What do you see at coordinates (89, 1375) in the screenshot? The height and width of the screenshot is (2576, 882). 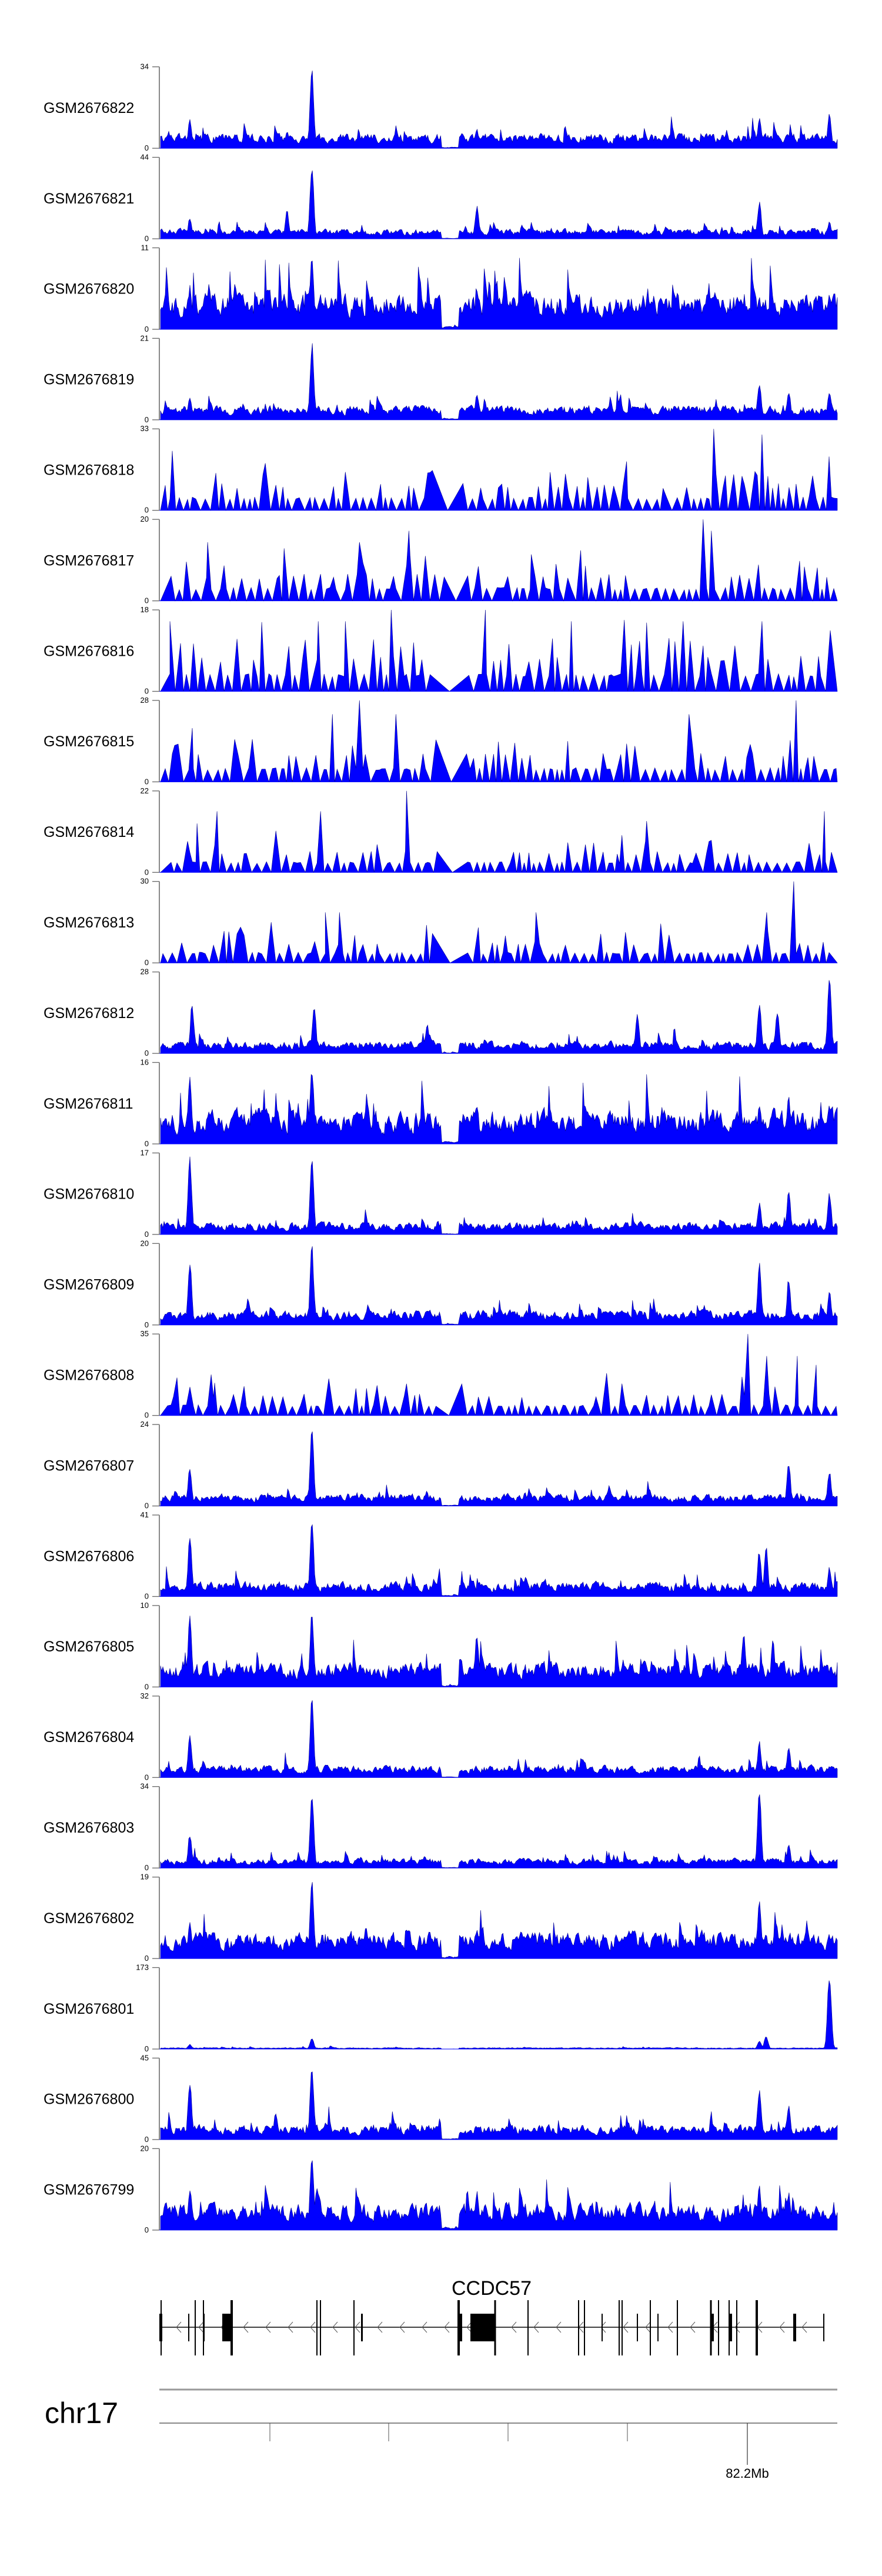 I see `track-label: GSM2676808` at bounding box center [89, 1375].